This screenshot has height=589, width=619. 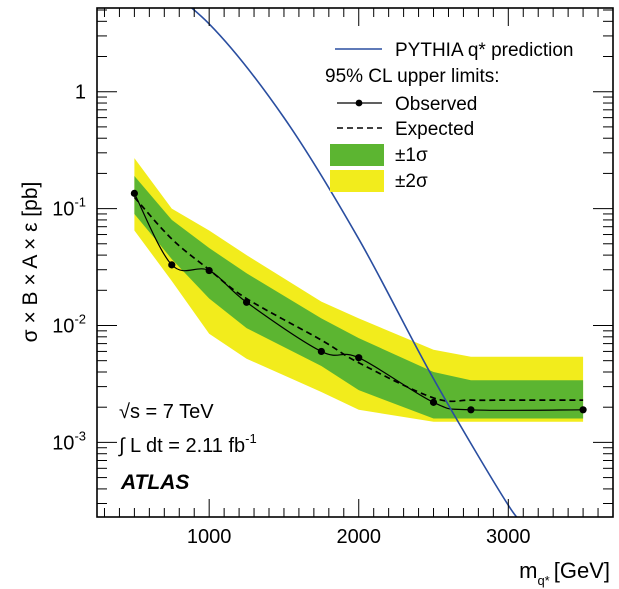 I want to click on x-tick-label: 3000, so click(x=508, y=537).